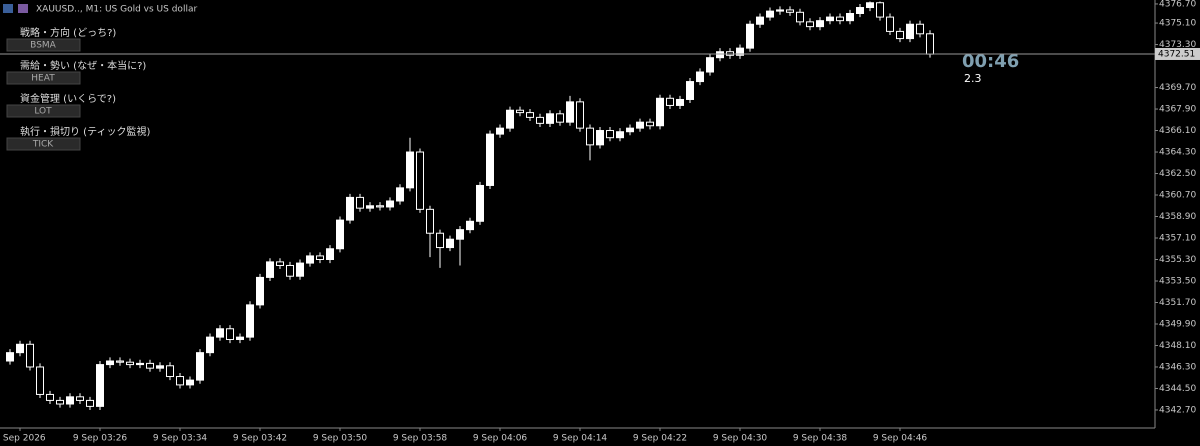 The height and width of the screenshot is (446, 1200). Describe the element at coordinates (740, 439) in the screenshot. I see `x-tick-label: 9 Sep 04:30` at that location.